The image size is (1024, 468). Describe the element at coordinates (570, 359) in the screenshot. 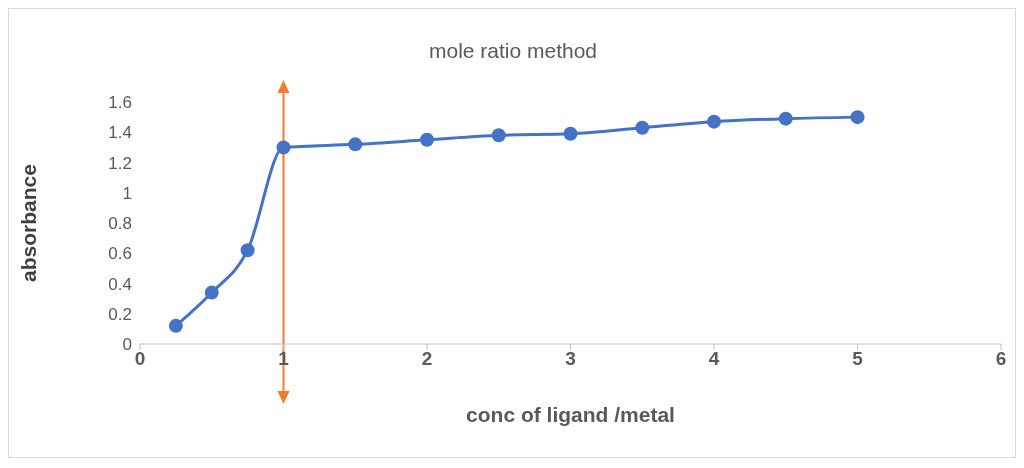

I see `x-tick-label: 3` at that location.